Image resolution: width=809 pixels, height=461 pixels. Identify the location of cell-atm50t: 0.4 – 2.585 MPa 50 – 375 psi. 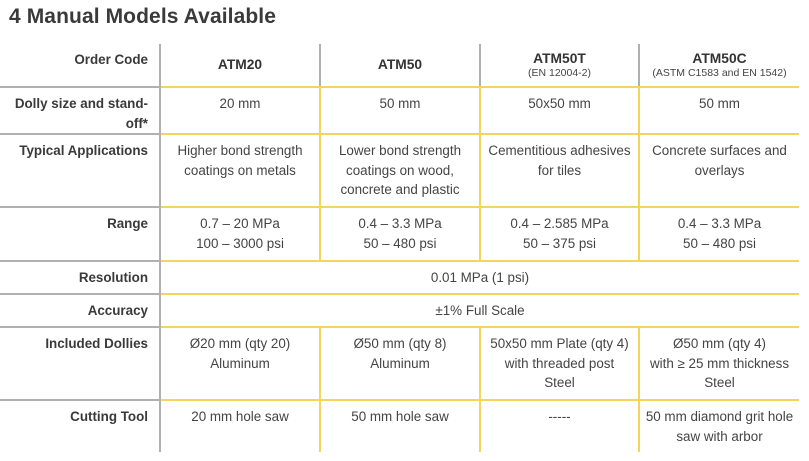
(560, 234).